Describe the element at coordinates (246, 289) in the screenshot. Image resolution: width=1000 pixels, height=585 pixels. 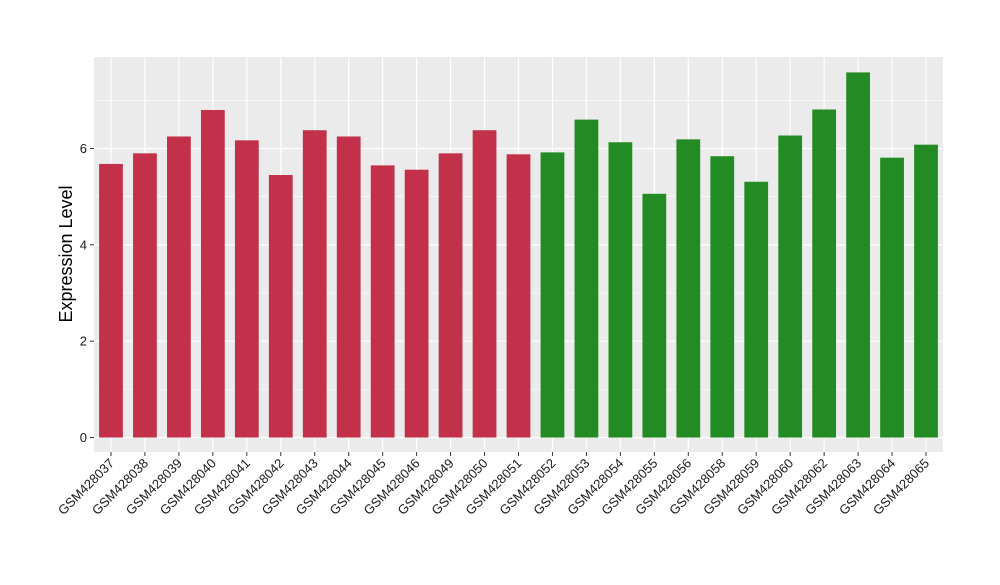
I see `bar-GSM428041` at that location.